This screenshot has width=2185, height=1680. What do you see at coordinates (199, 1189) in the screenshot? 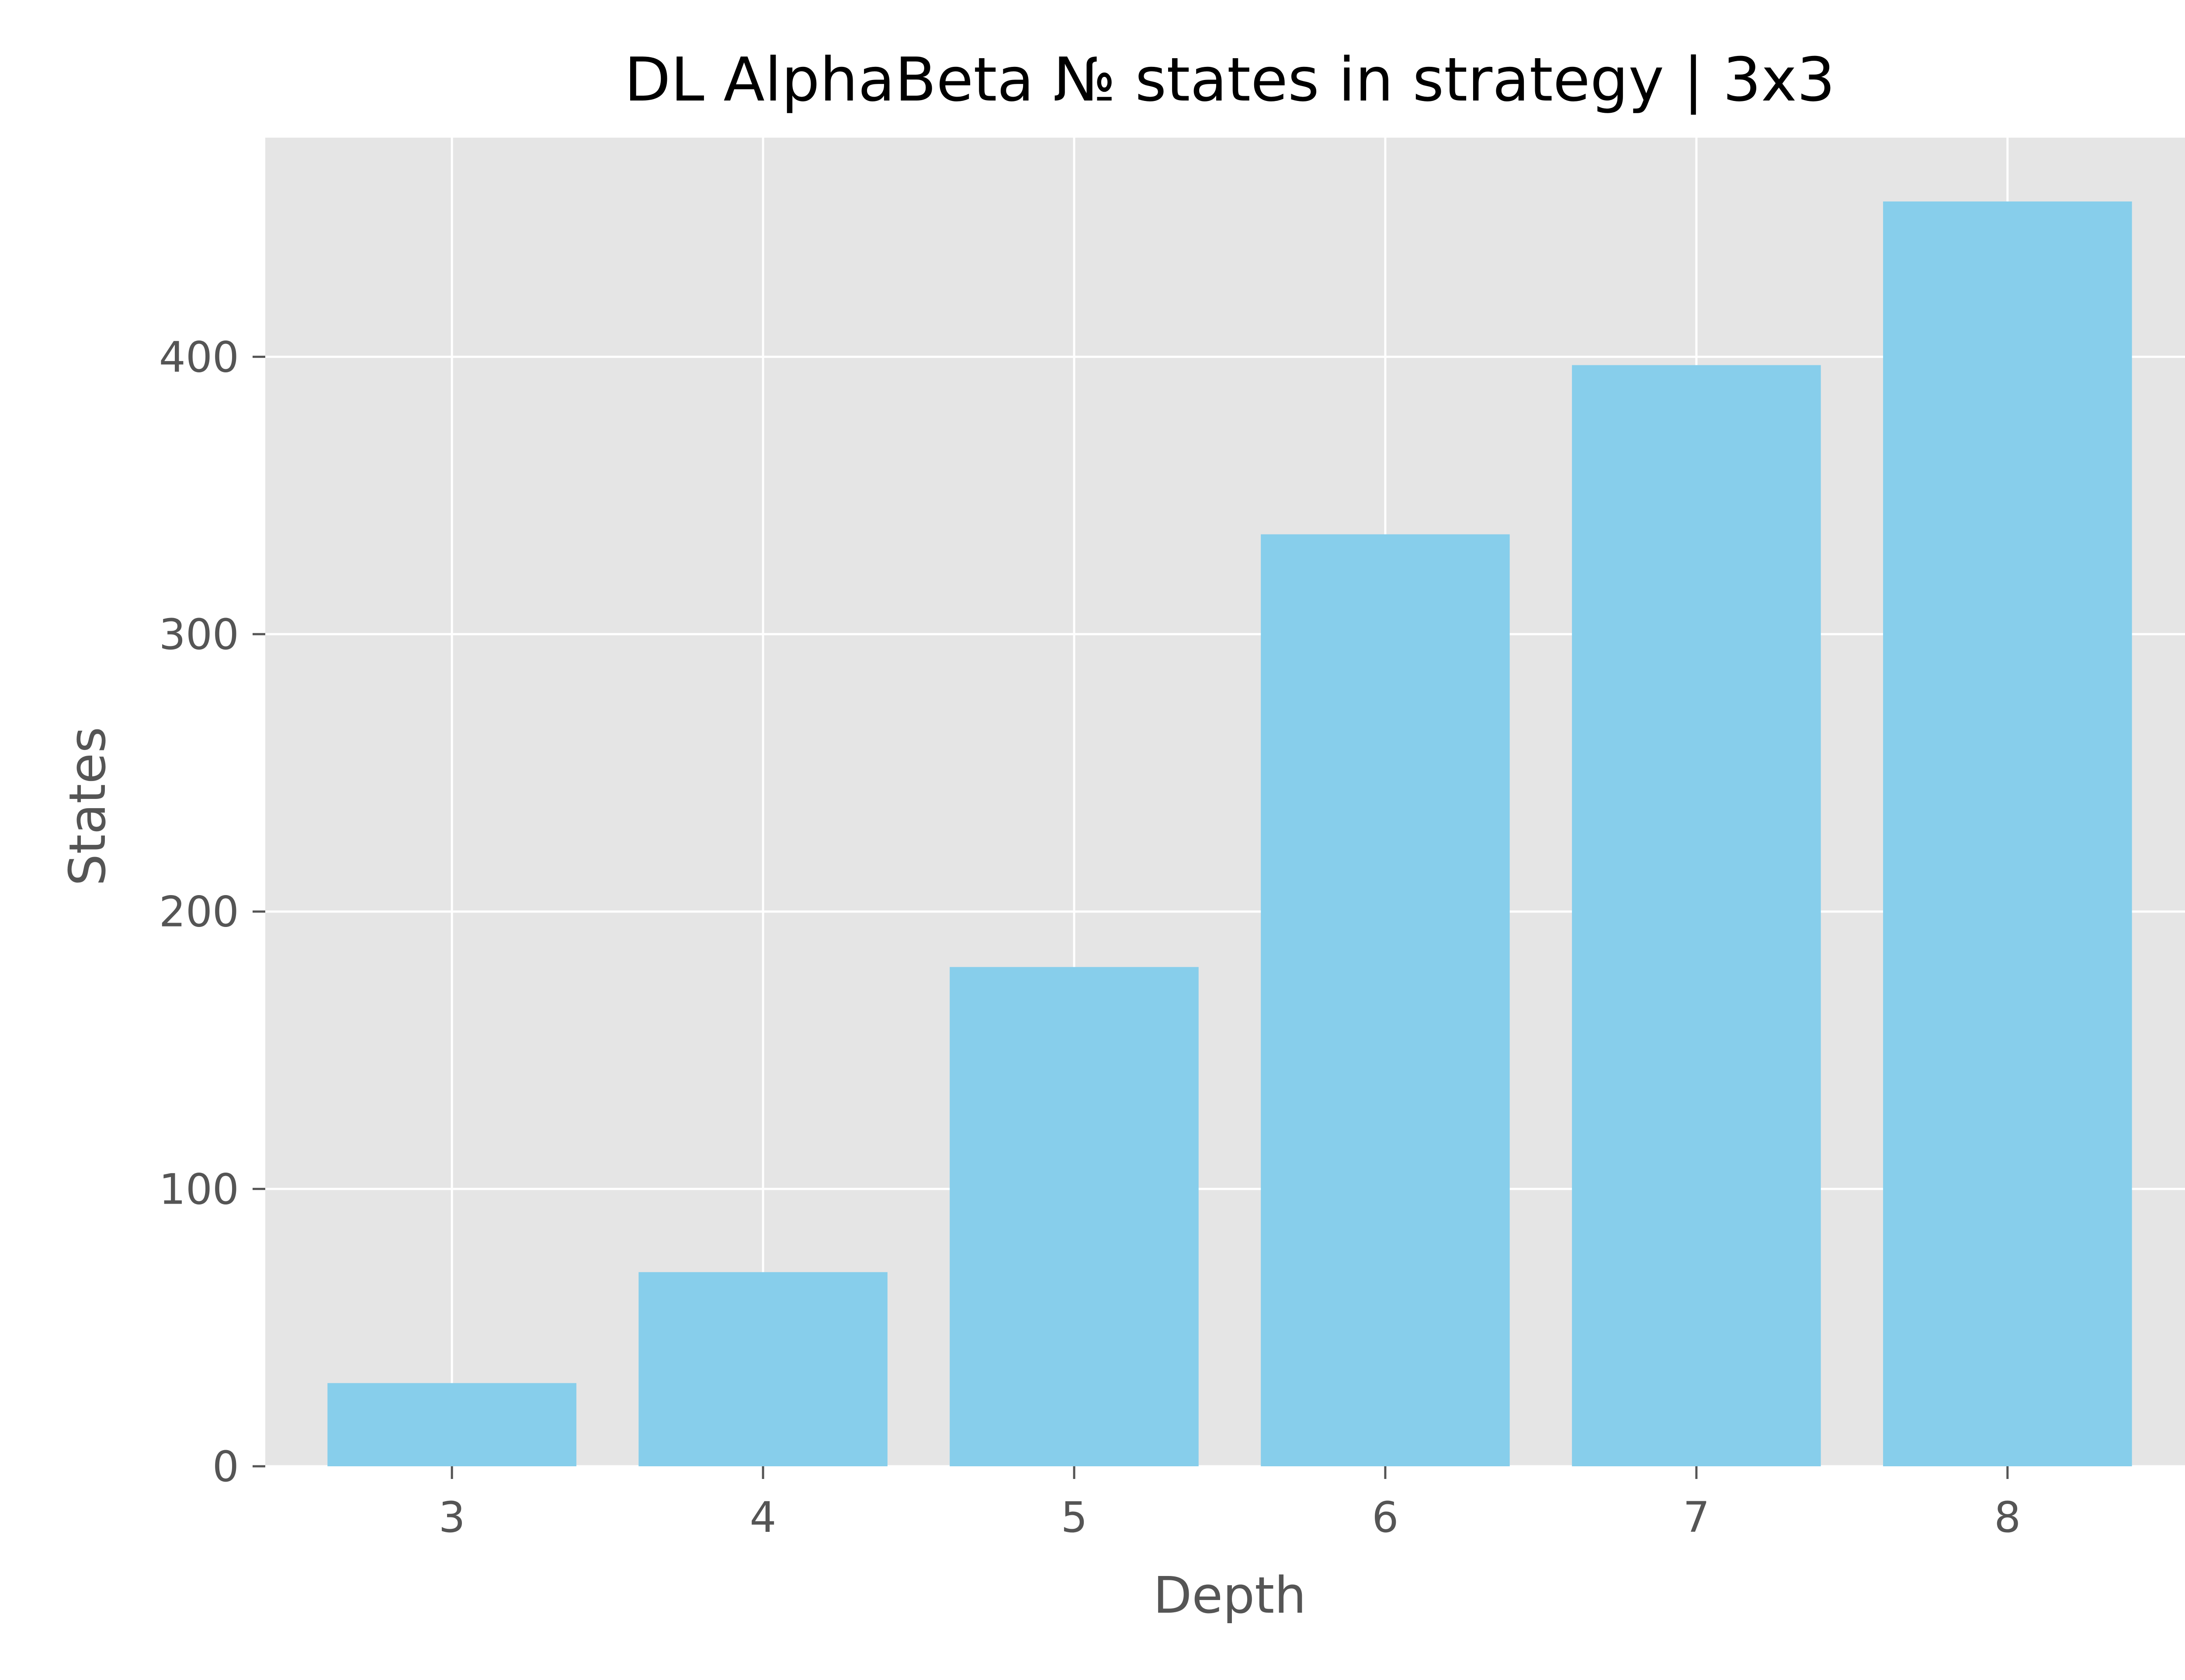
I see `y-tick-label: 100` at bounding box center [199, 1189].